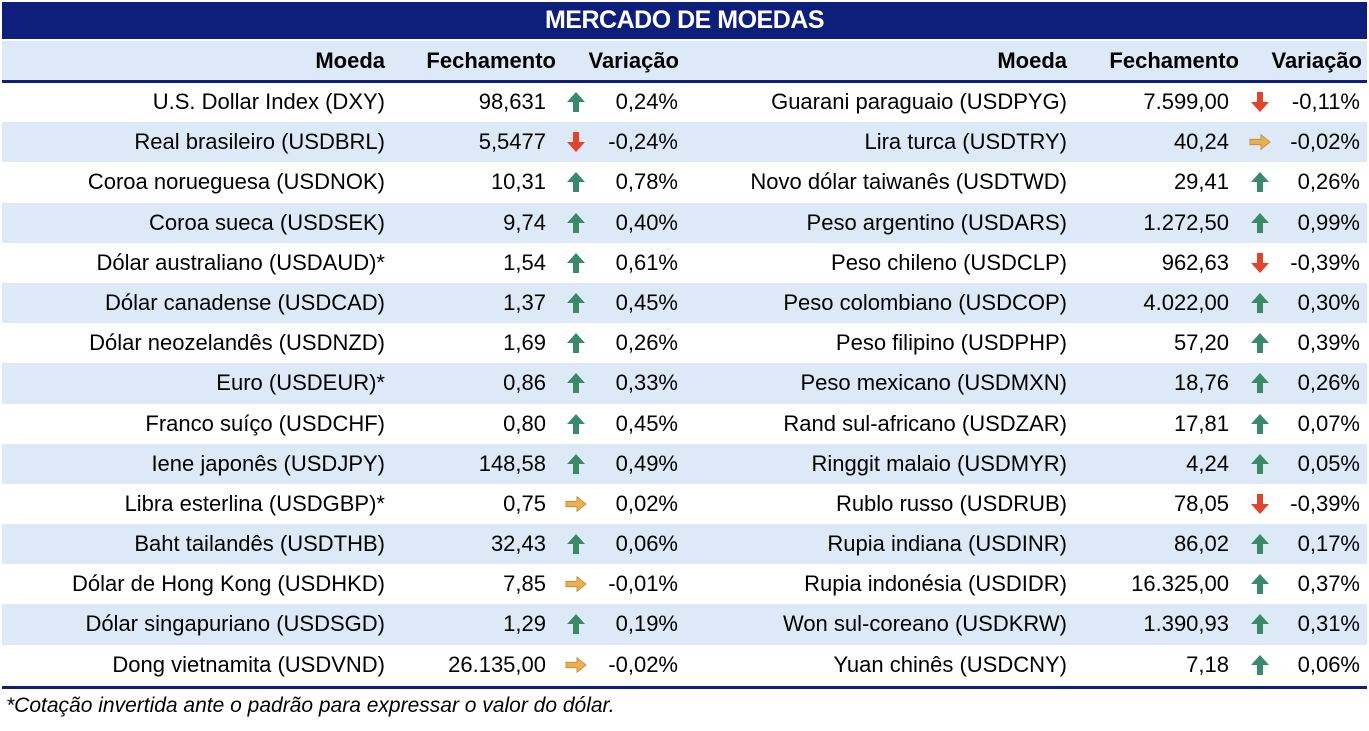  I want to click on currency-name: Rupia indonésia (USDIDR), so click(935, 584).